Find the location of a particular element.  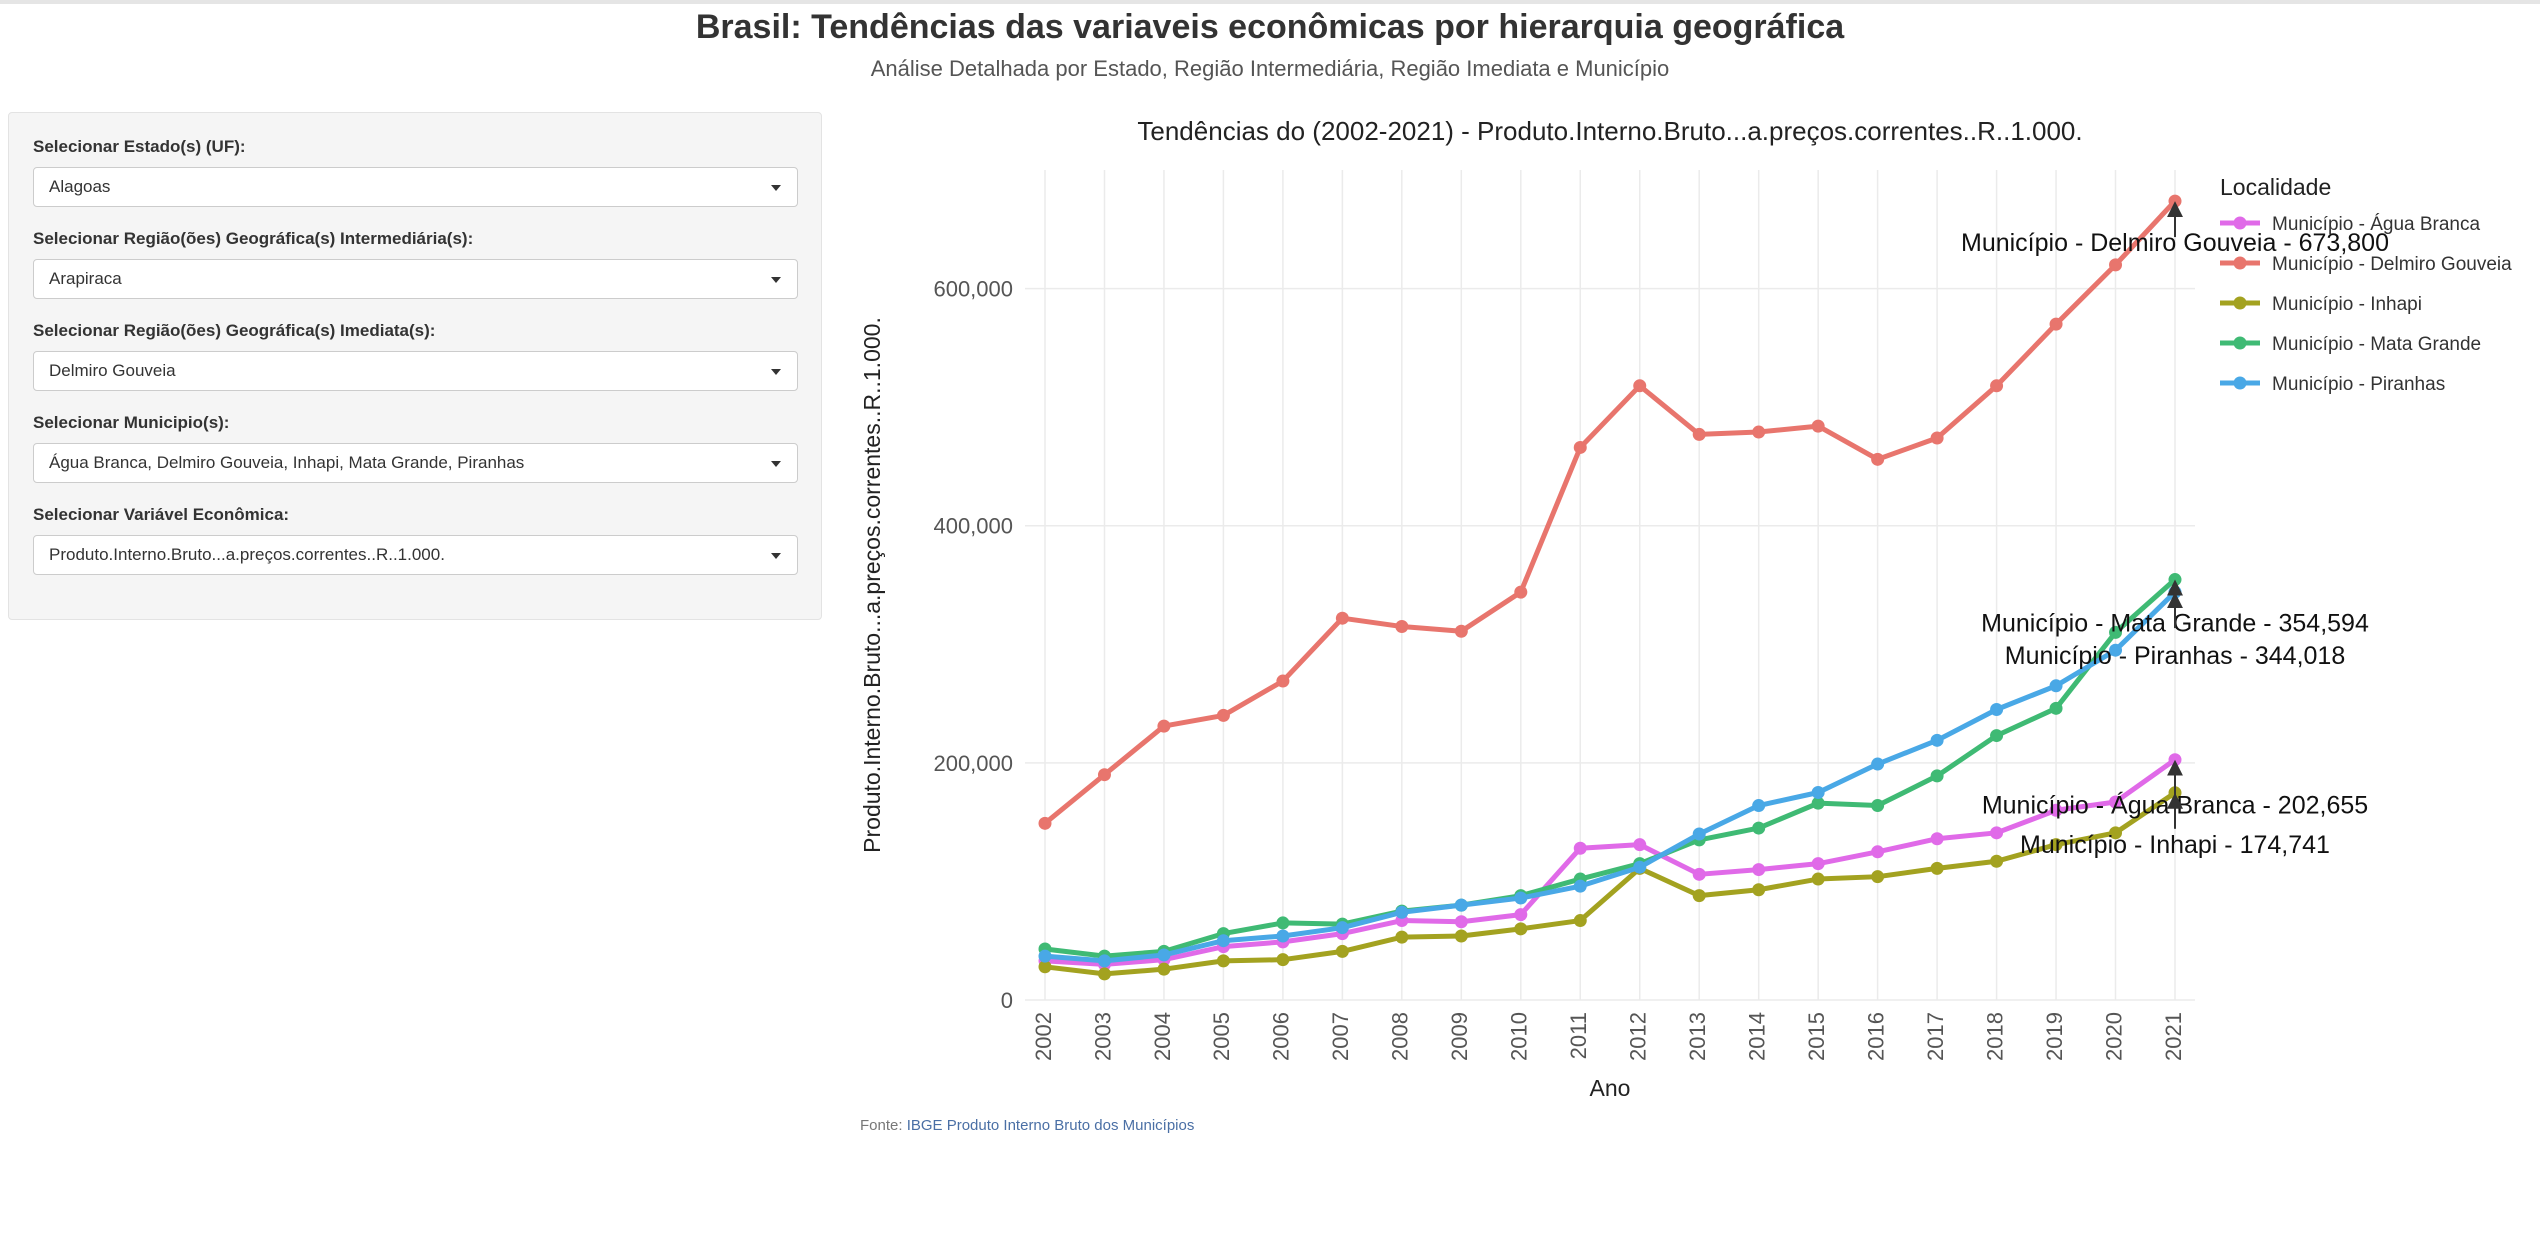

x-tick-label: 2008 is located at coordinates (1400, 1036).